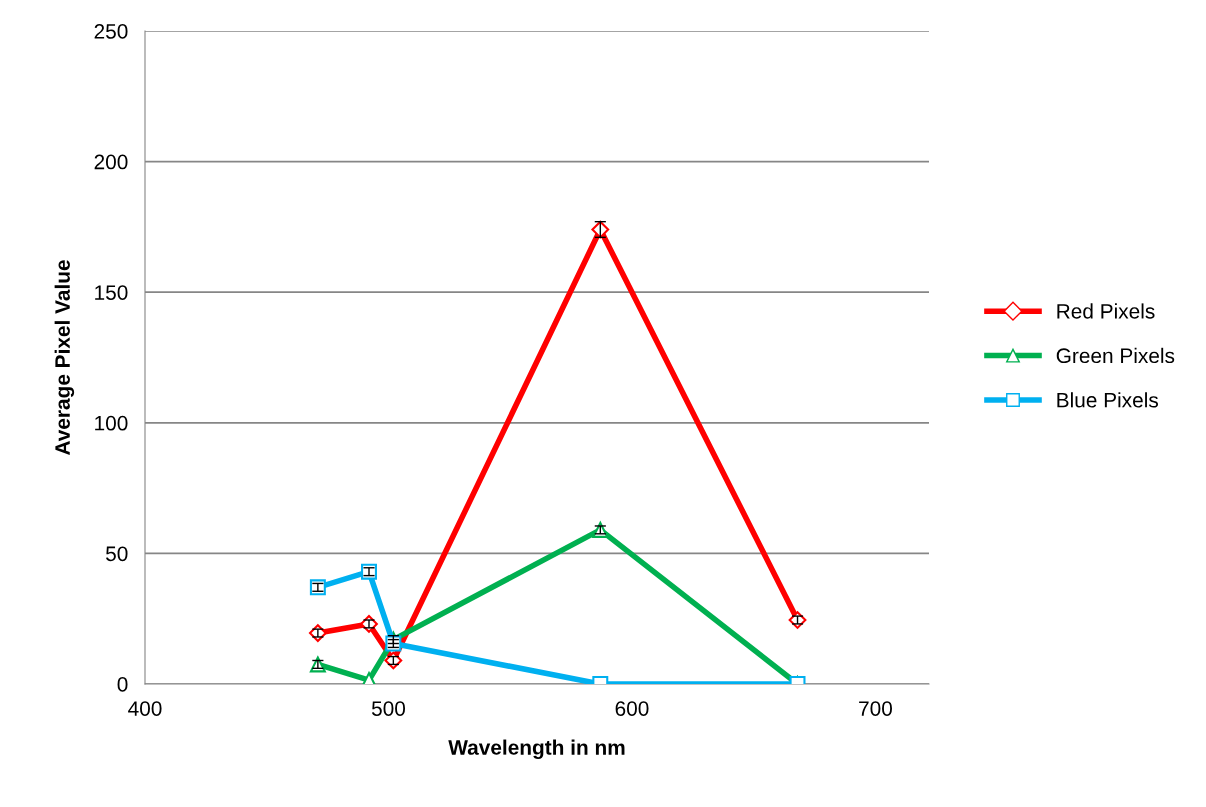 The image size is (1206, 807). What do you see at coordinates (1106, 311) in the screenshot?
I see `legend-label: Red Pixels` at bounding box center [1106, 311].